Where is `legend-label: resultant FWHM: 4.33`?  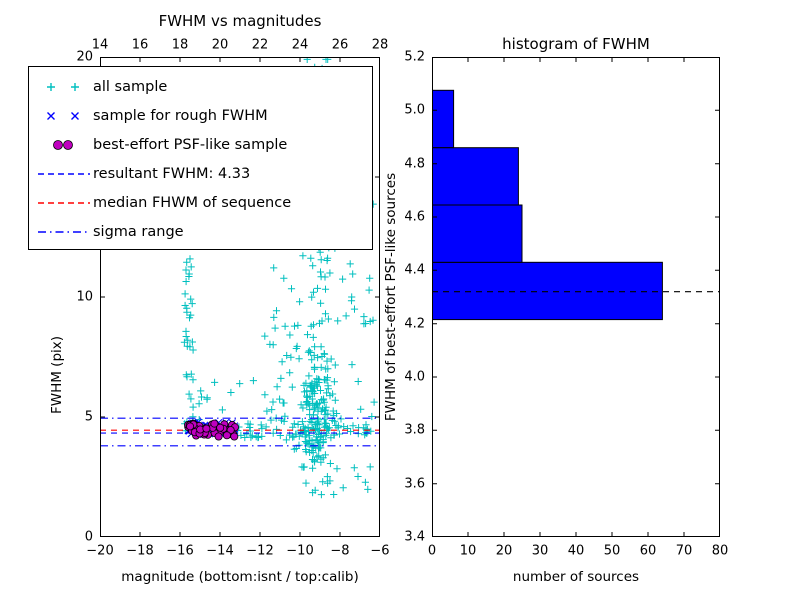
legend-label: resultant FWHM: 4.33 is located at coordinates (172, 173).